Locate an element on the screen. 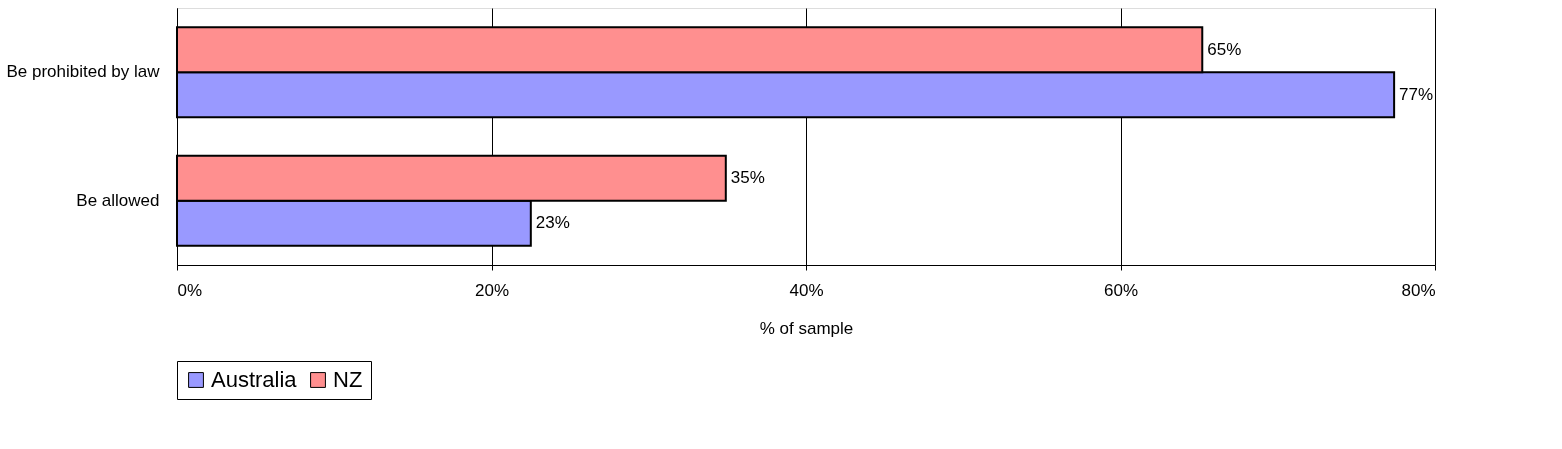 Image resolution: width=1562 pixels, height=449 pixels. x-tick-label: 60% is located at coordinates (1121, 290).